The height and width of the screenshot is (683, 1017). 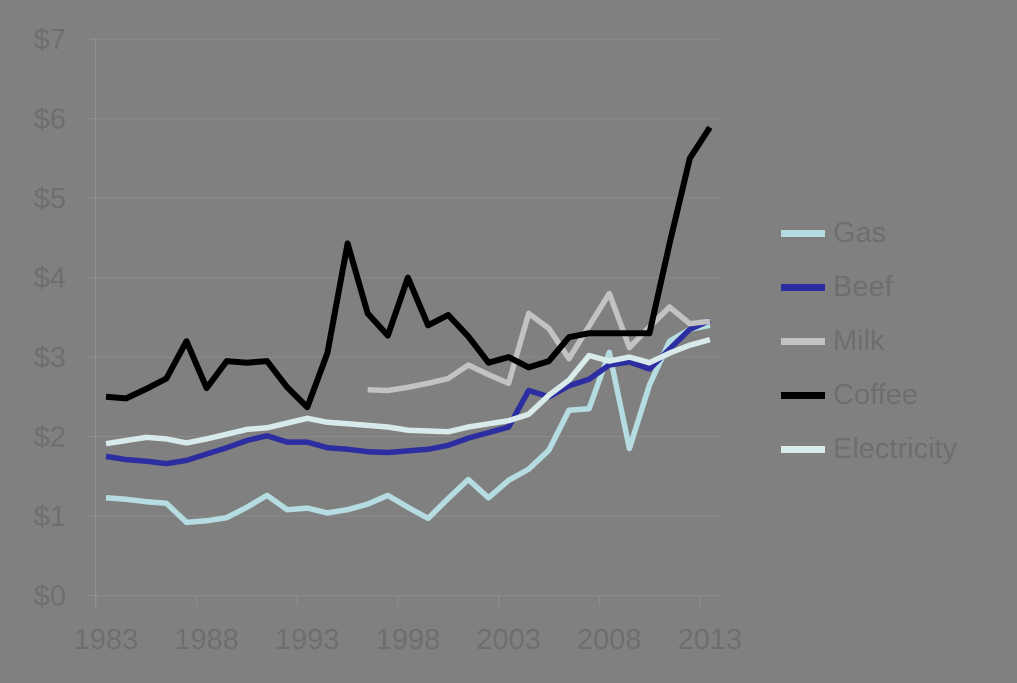 I want to click on legend-label-beef: Beef, so click(x=863, y=287).